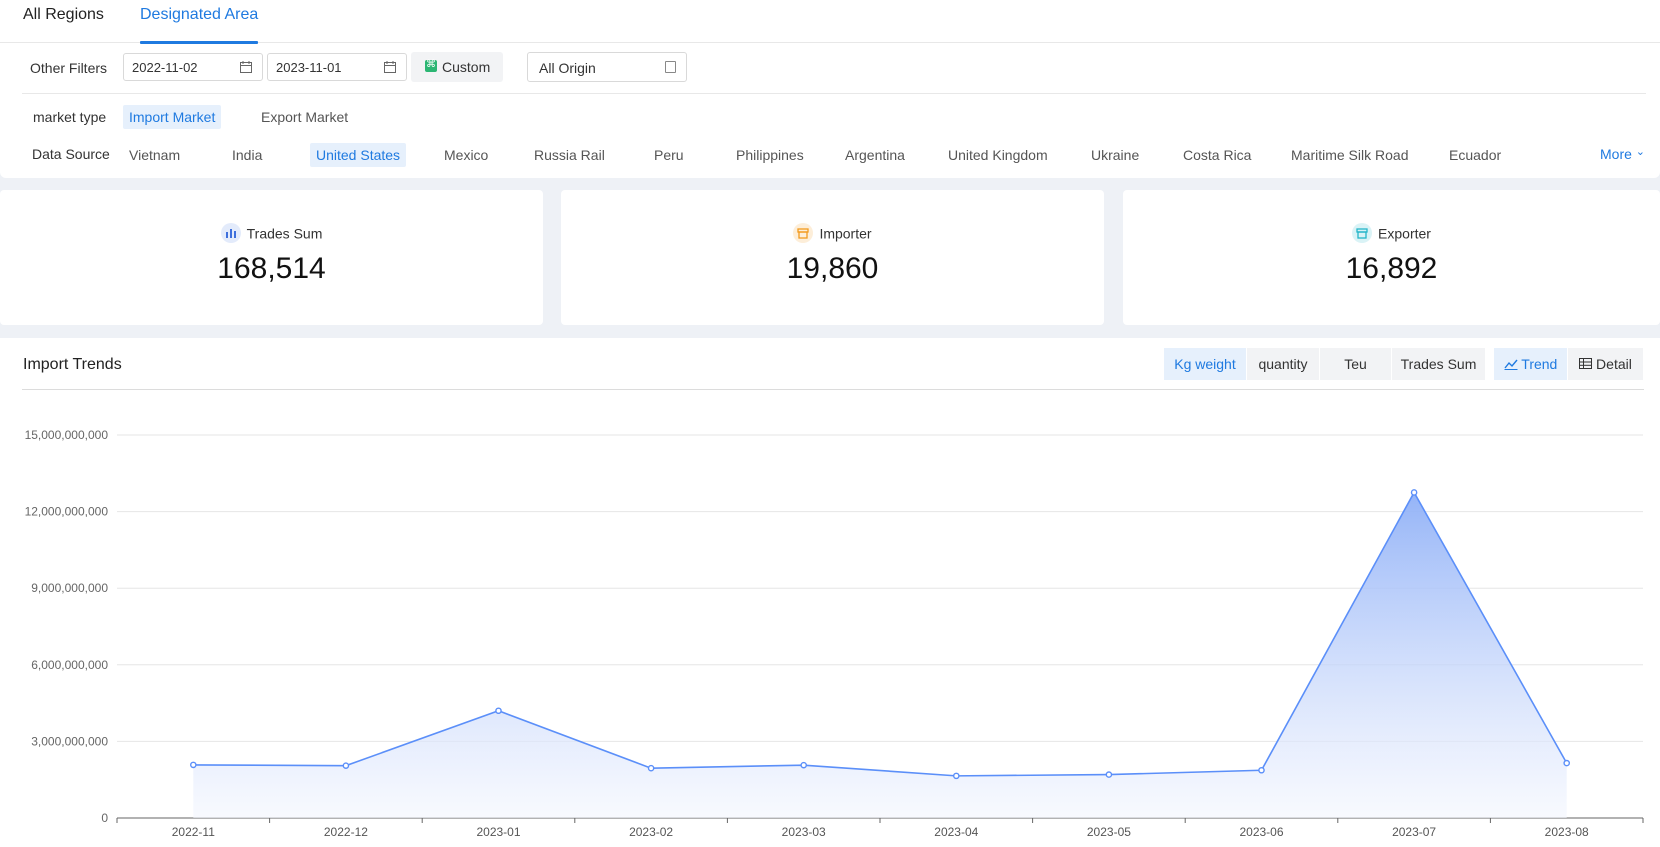 The image size is (1660, 847). I want to click on stat-card-exporter: Exporter 16,892, so click(1391, 257).